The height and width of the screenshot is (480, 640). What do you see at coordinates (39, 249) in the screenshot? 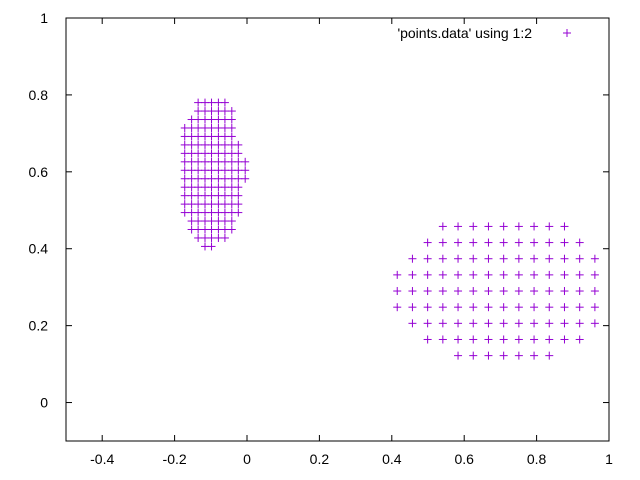
I see `y-tick-label: 0.4` at bounding box center [39, 249].